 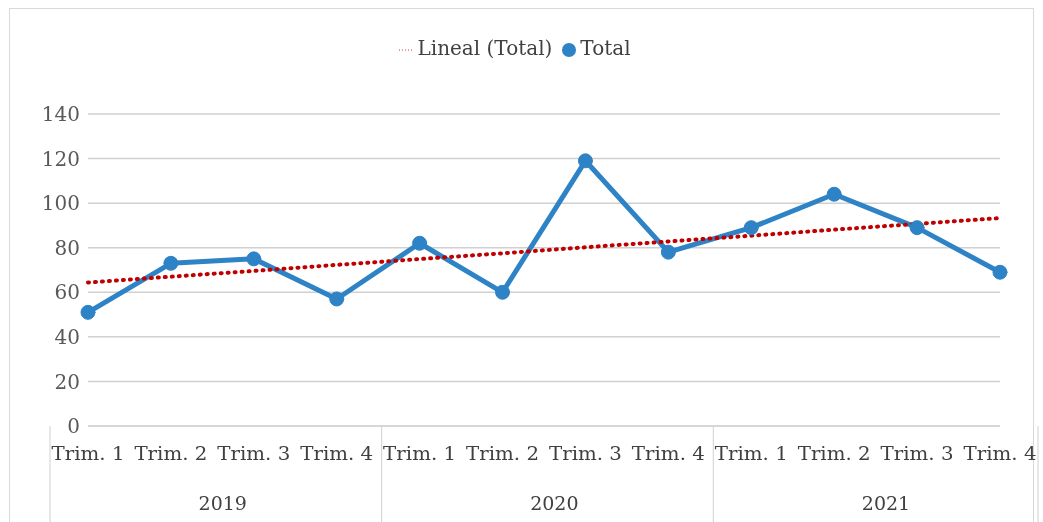 I want to click on y-tick-label: 120, so click(x=60, y=158).